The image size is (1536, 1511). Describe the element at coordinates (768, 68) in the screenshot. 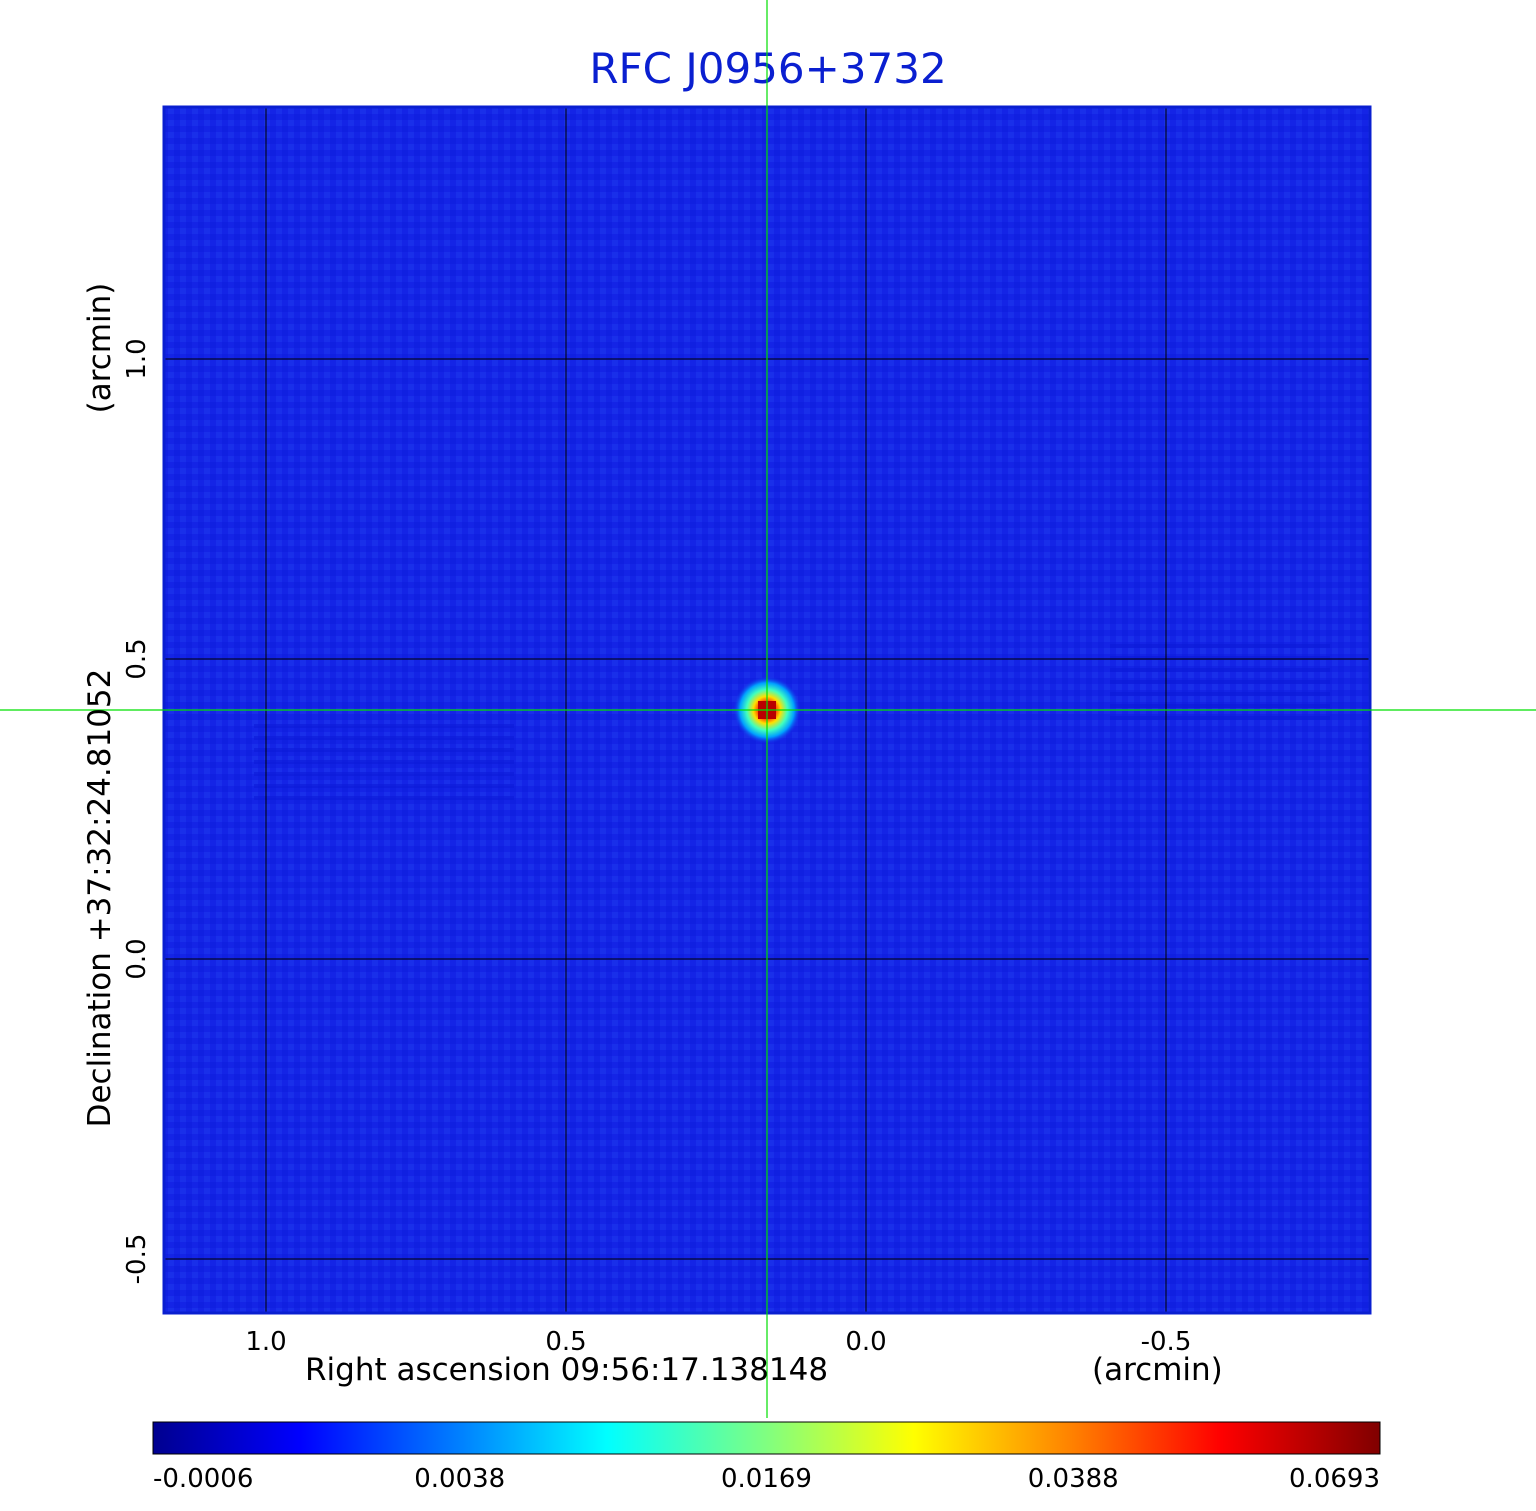

I see `chart-title: RFC J0956+3732` at that location.